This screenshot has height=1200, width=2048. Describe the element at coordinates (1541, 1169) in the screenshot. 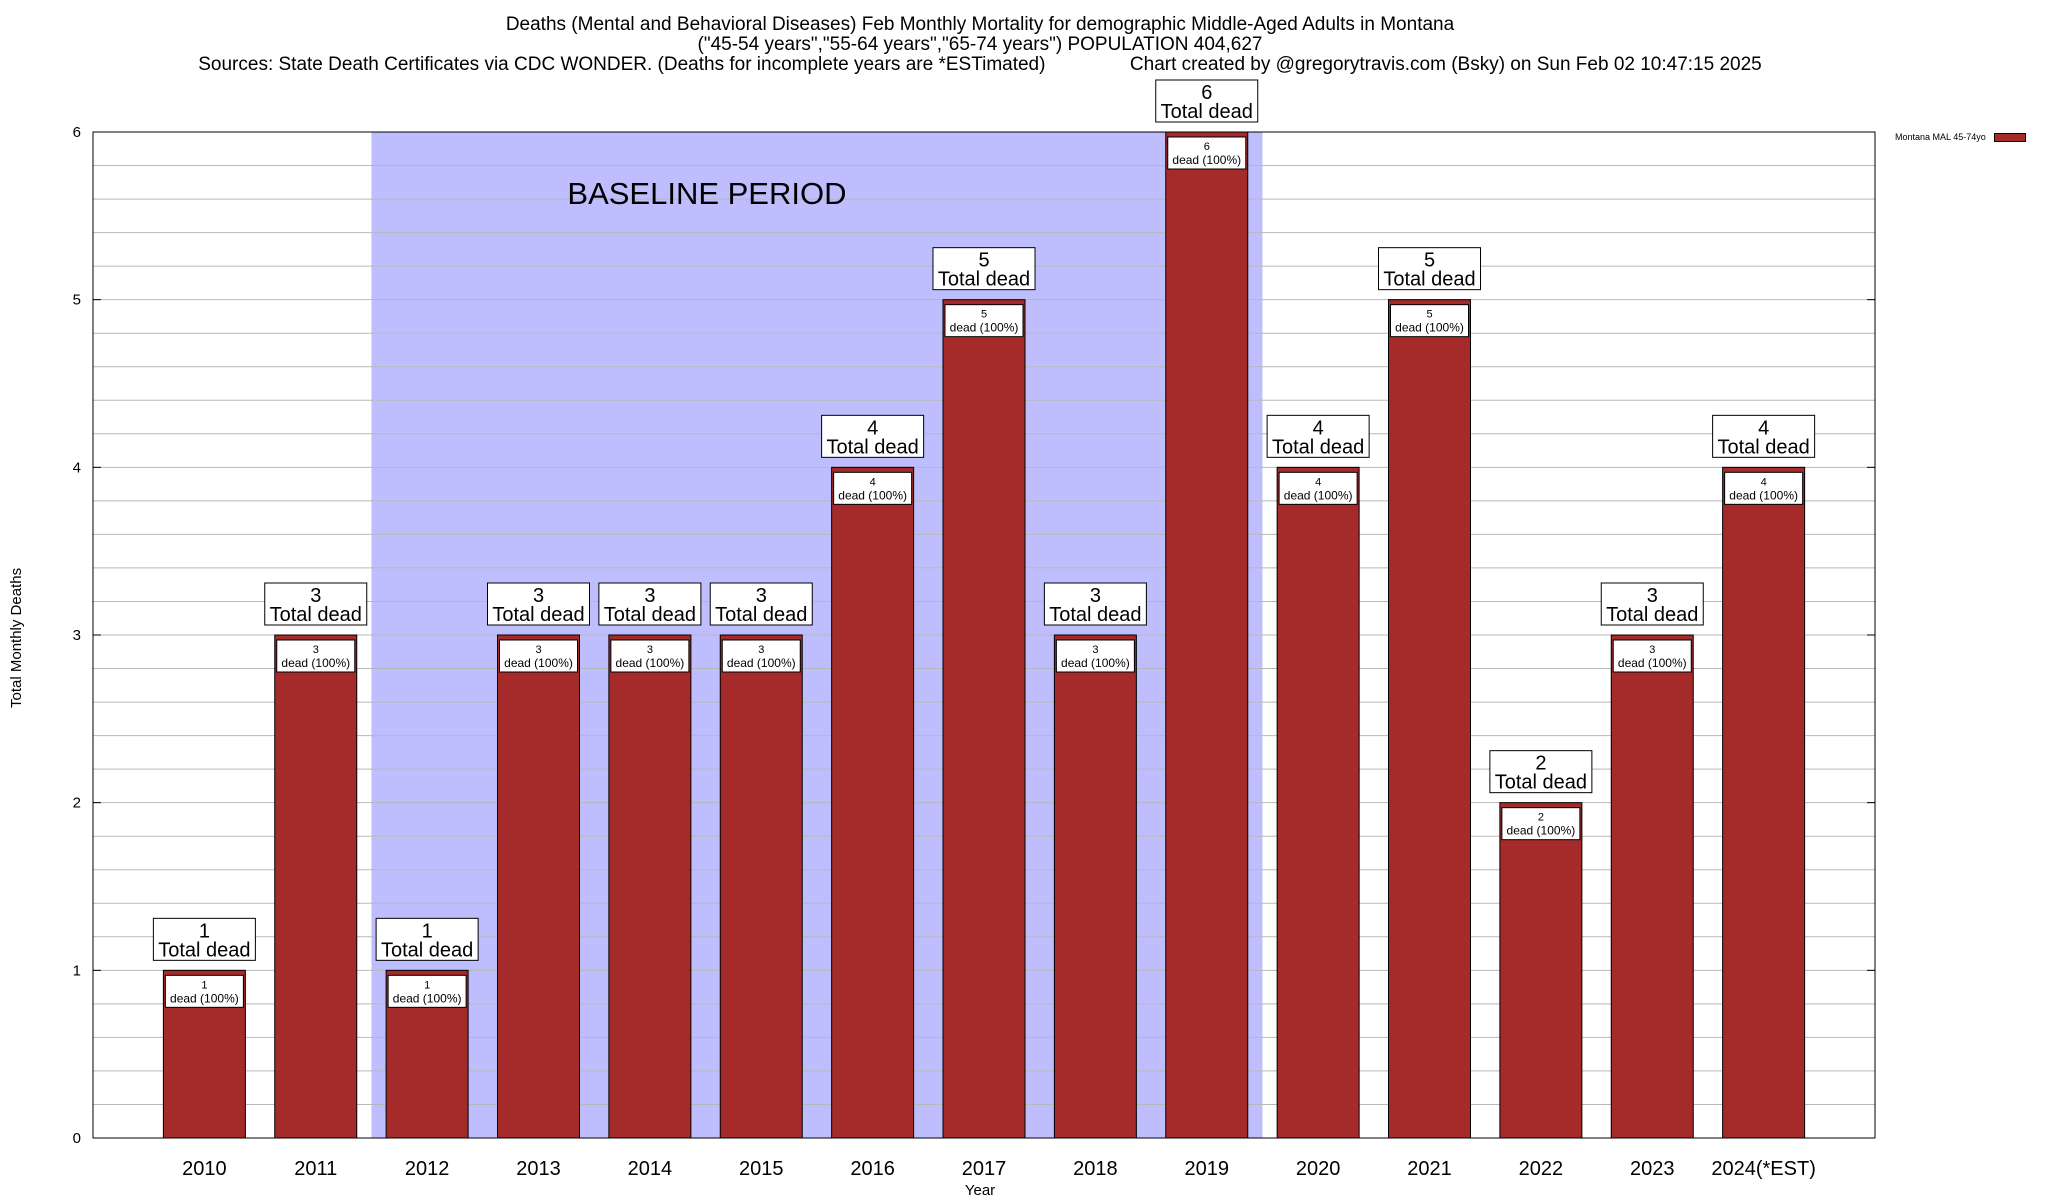

I see `x-tick-label: 2022` at that location.